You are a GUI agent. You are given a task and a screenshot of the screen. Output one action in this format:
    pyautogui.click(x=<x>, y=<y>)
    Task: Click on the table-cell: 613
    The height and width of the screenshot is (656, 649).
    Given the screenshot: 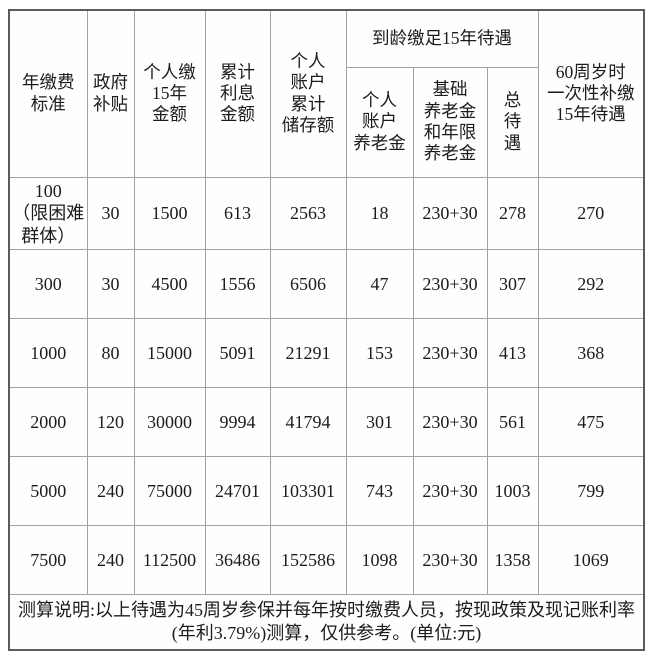 What is the action you would take?
    pyautogui.click(x=237, y=213)
    